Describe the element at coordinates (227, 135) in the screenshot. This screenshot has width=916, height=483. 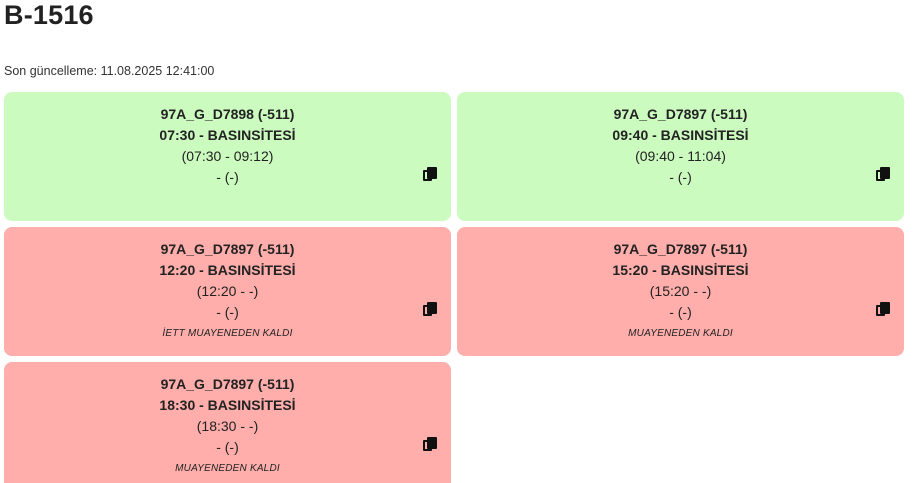
I see `trip-departure: 07:30 - BASINSİTESİ` at that location.